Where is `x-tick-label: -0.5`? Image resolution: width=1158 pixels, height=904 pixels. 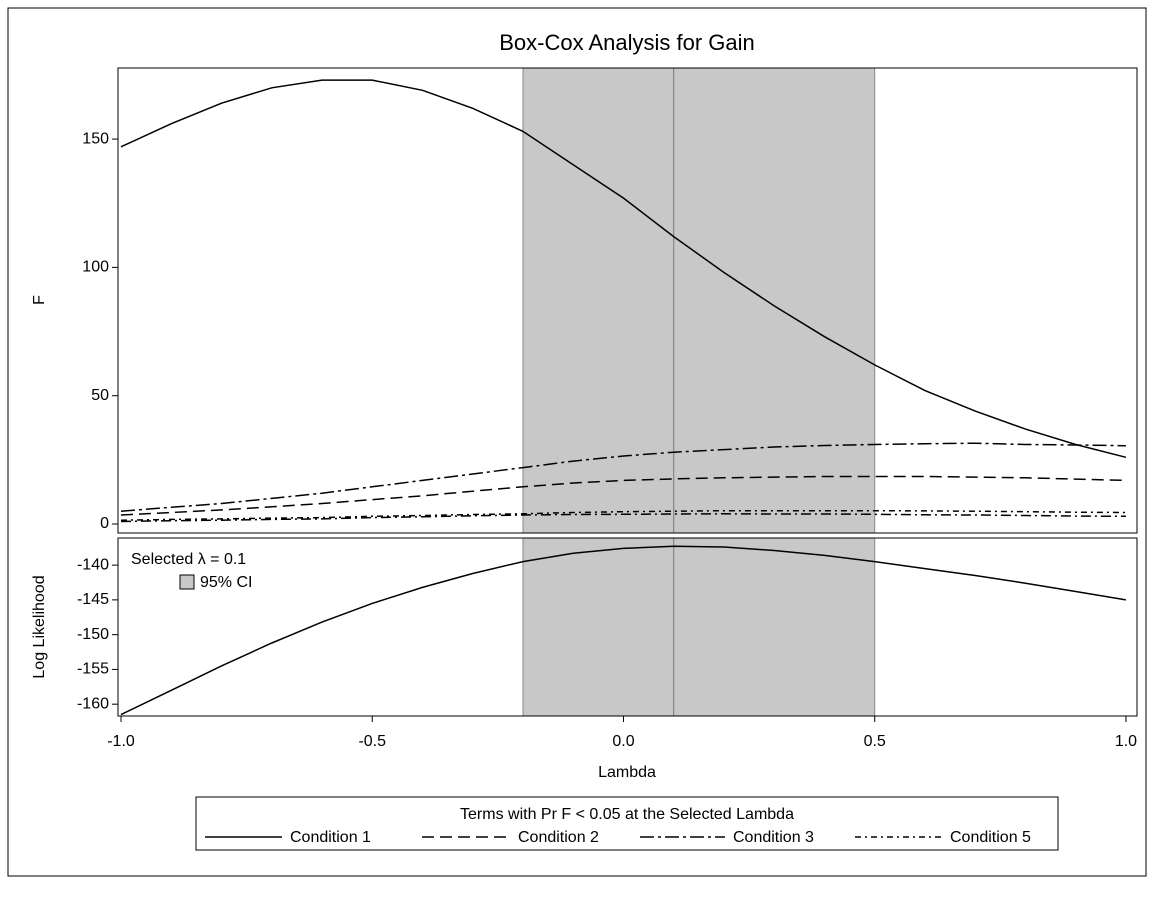 x-tick-label: -0.5 is located at coordinates (372, 741).